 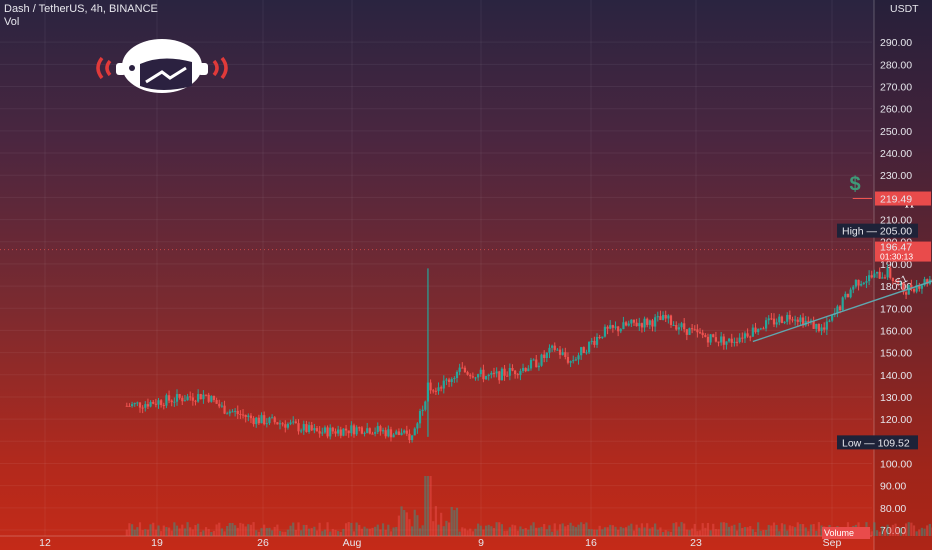 What do you see at coordinates (157, 543) in the screenshot?
I see `time-tick-label: 19` at bounding box center [157, 543].